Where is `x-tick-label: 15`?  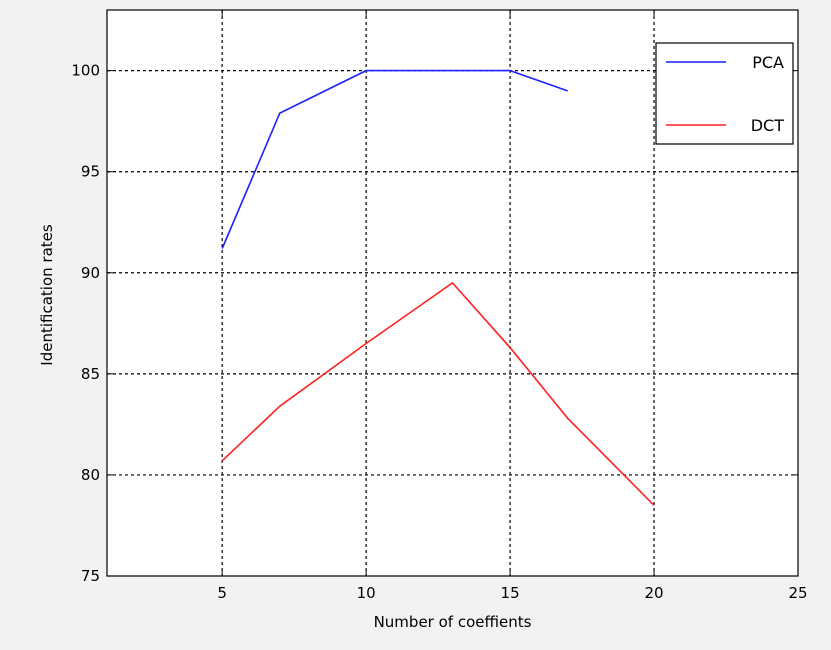 x-tick-label: 15 is located at coordinates (510, 593).